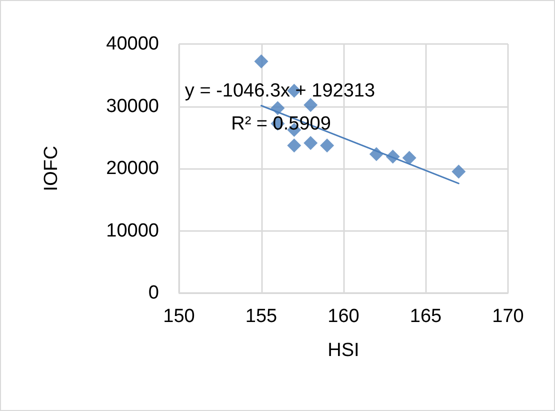 The width and height of the screenshot is (555, 411). I want to click on y-tick-label: 40000, so click(132, 44).